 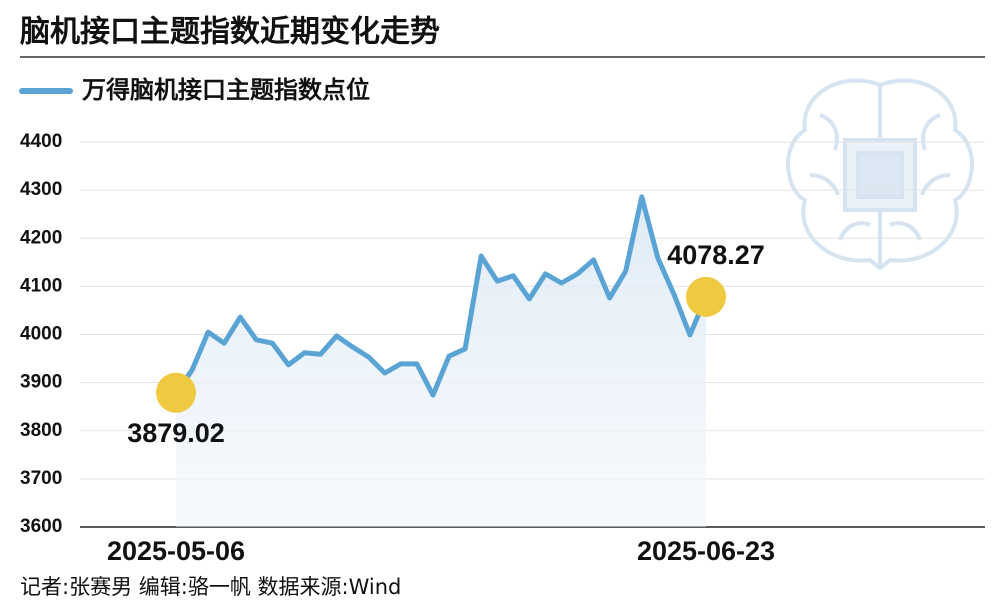 What do you see at coordinates (880, 174) in the screenshot?
I see `brain-icon` at bounding box center [880, 174].